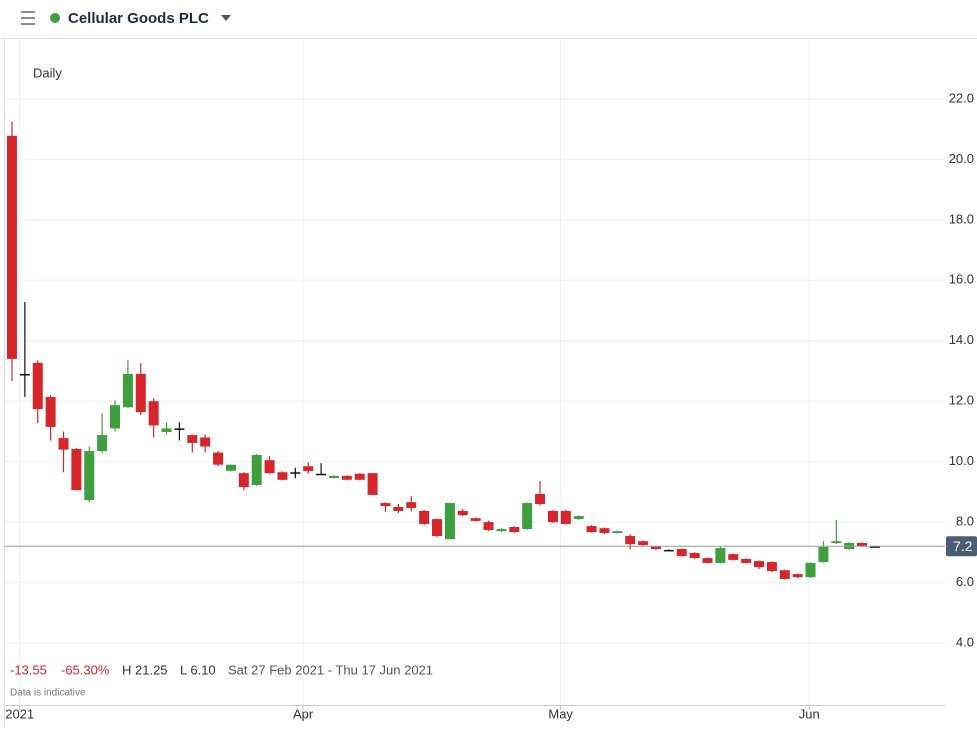 The height and width of the screenshot is (733, 977). What do you see at coordinates (961, 218) in the screenshot?
I see `y-tick-label: 18.0` at bounding box center [961, 218].